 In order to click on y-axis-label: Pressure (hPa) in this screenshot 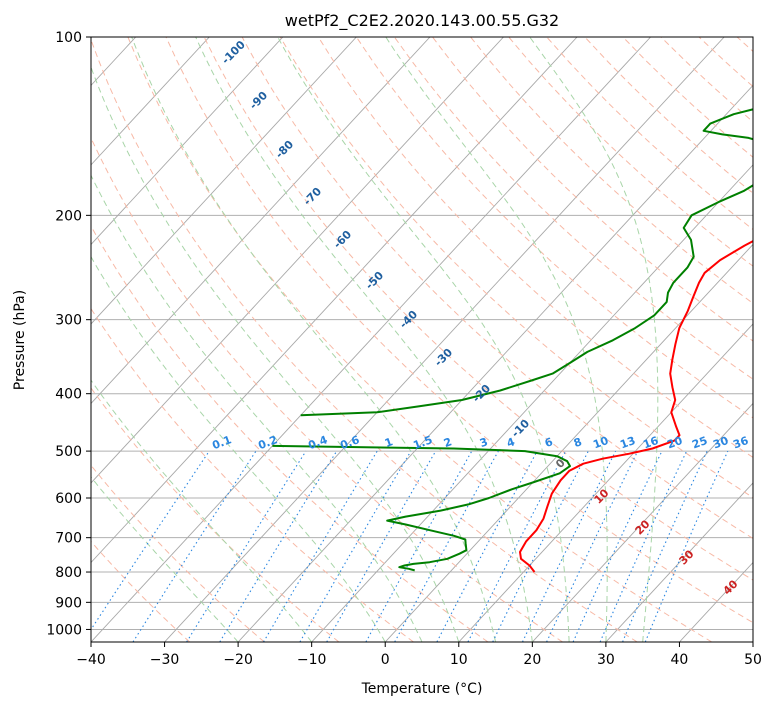, I will do `click(20, 340)`.